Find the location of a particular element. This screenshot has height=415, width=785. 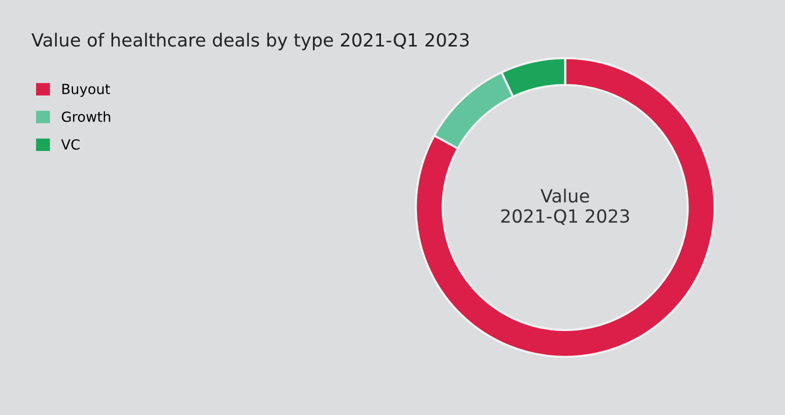

legend-label: Growth is located at coordinates (86, 116).